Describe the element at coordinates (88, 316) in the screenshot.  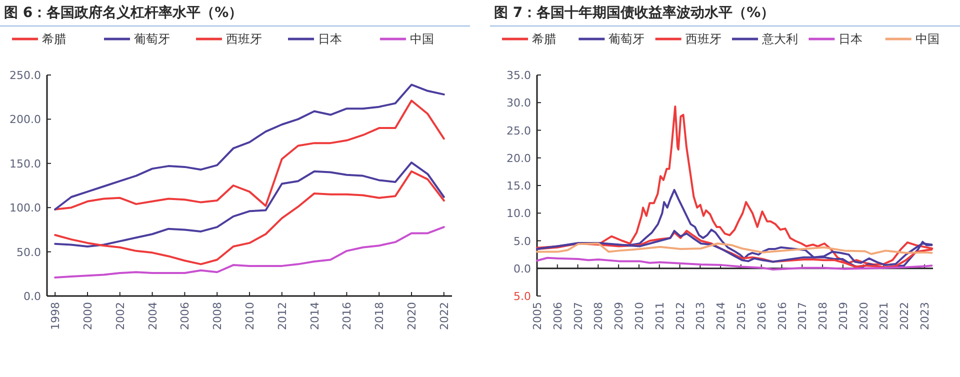
I see `x-tick-label: 2000` at that location.